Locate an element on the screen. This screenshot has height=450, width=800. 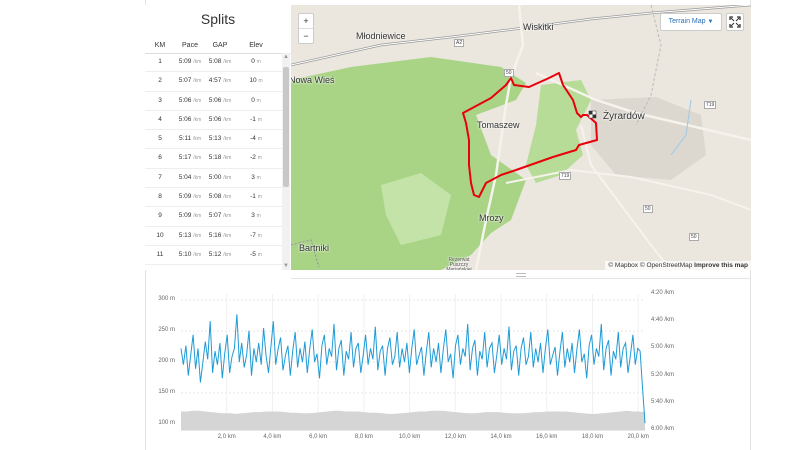
split-gap-value: 5:07 is located at coordinates (215, 216).